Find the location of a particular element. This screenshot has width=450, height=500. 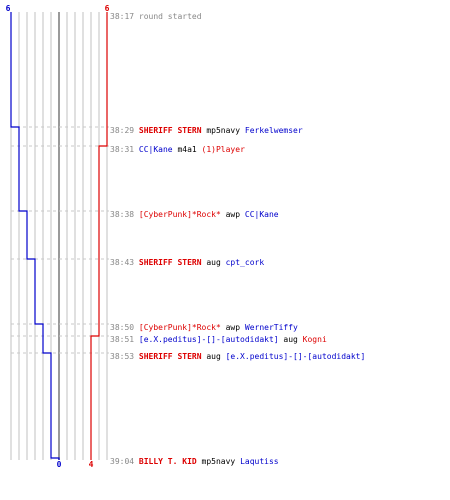

event-entry: 38:38 [CyberPunk]*Rock* awp CC|Kane is located at coordinates (194, 214).